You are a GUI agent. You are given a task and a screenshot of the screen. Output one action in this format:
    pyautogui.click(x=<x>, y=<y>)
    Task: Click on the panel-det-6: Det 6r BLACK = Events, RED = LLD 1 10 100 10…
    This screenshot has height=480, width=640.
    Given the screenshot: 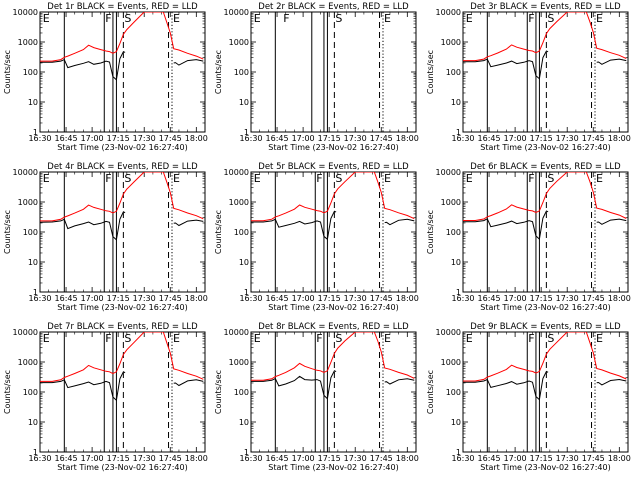 What is the action you would take?
    pyautogui.click(x=528, y=237)
    